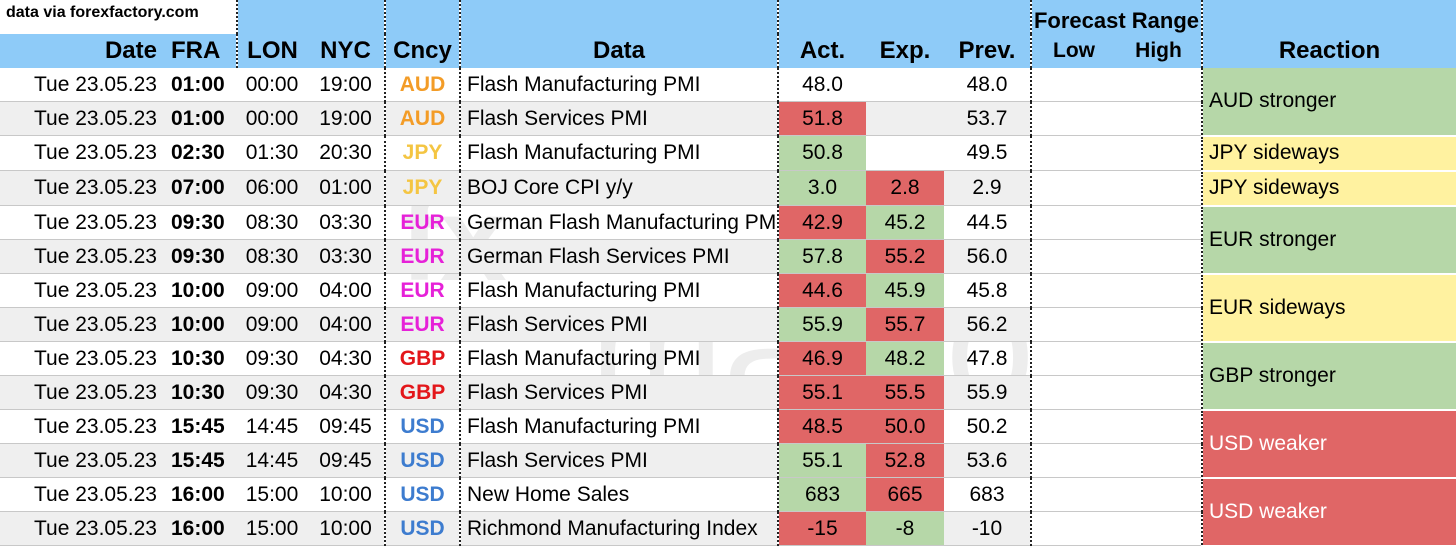  Describe the element at coordinates (423, 118) in the screenshot. I see `currency-cell: AUD` at that location.